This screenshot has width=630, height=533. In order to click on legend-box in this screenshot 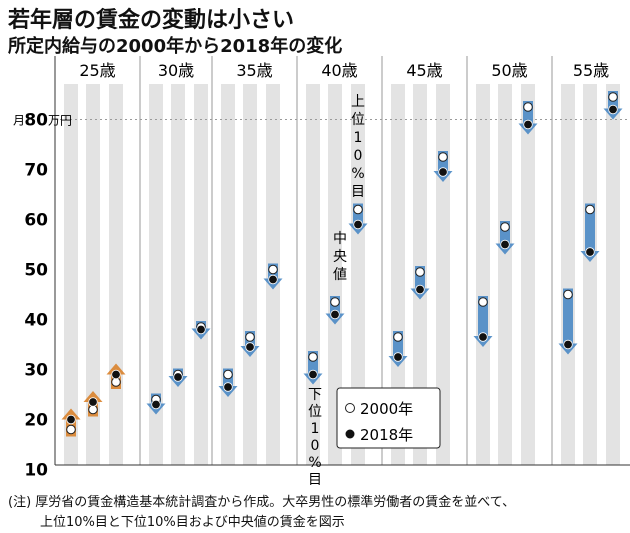, I will do `click(388, 418)`.